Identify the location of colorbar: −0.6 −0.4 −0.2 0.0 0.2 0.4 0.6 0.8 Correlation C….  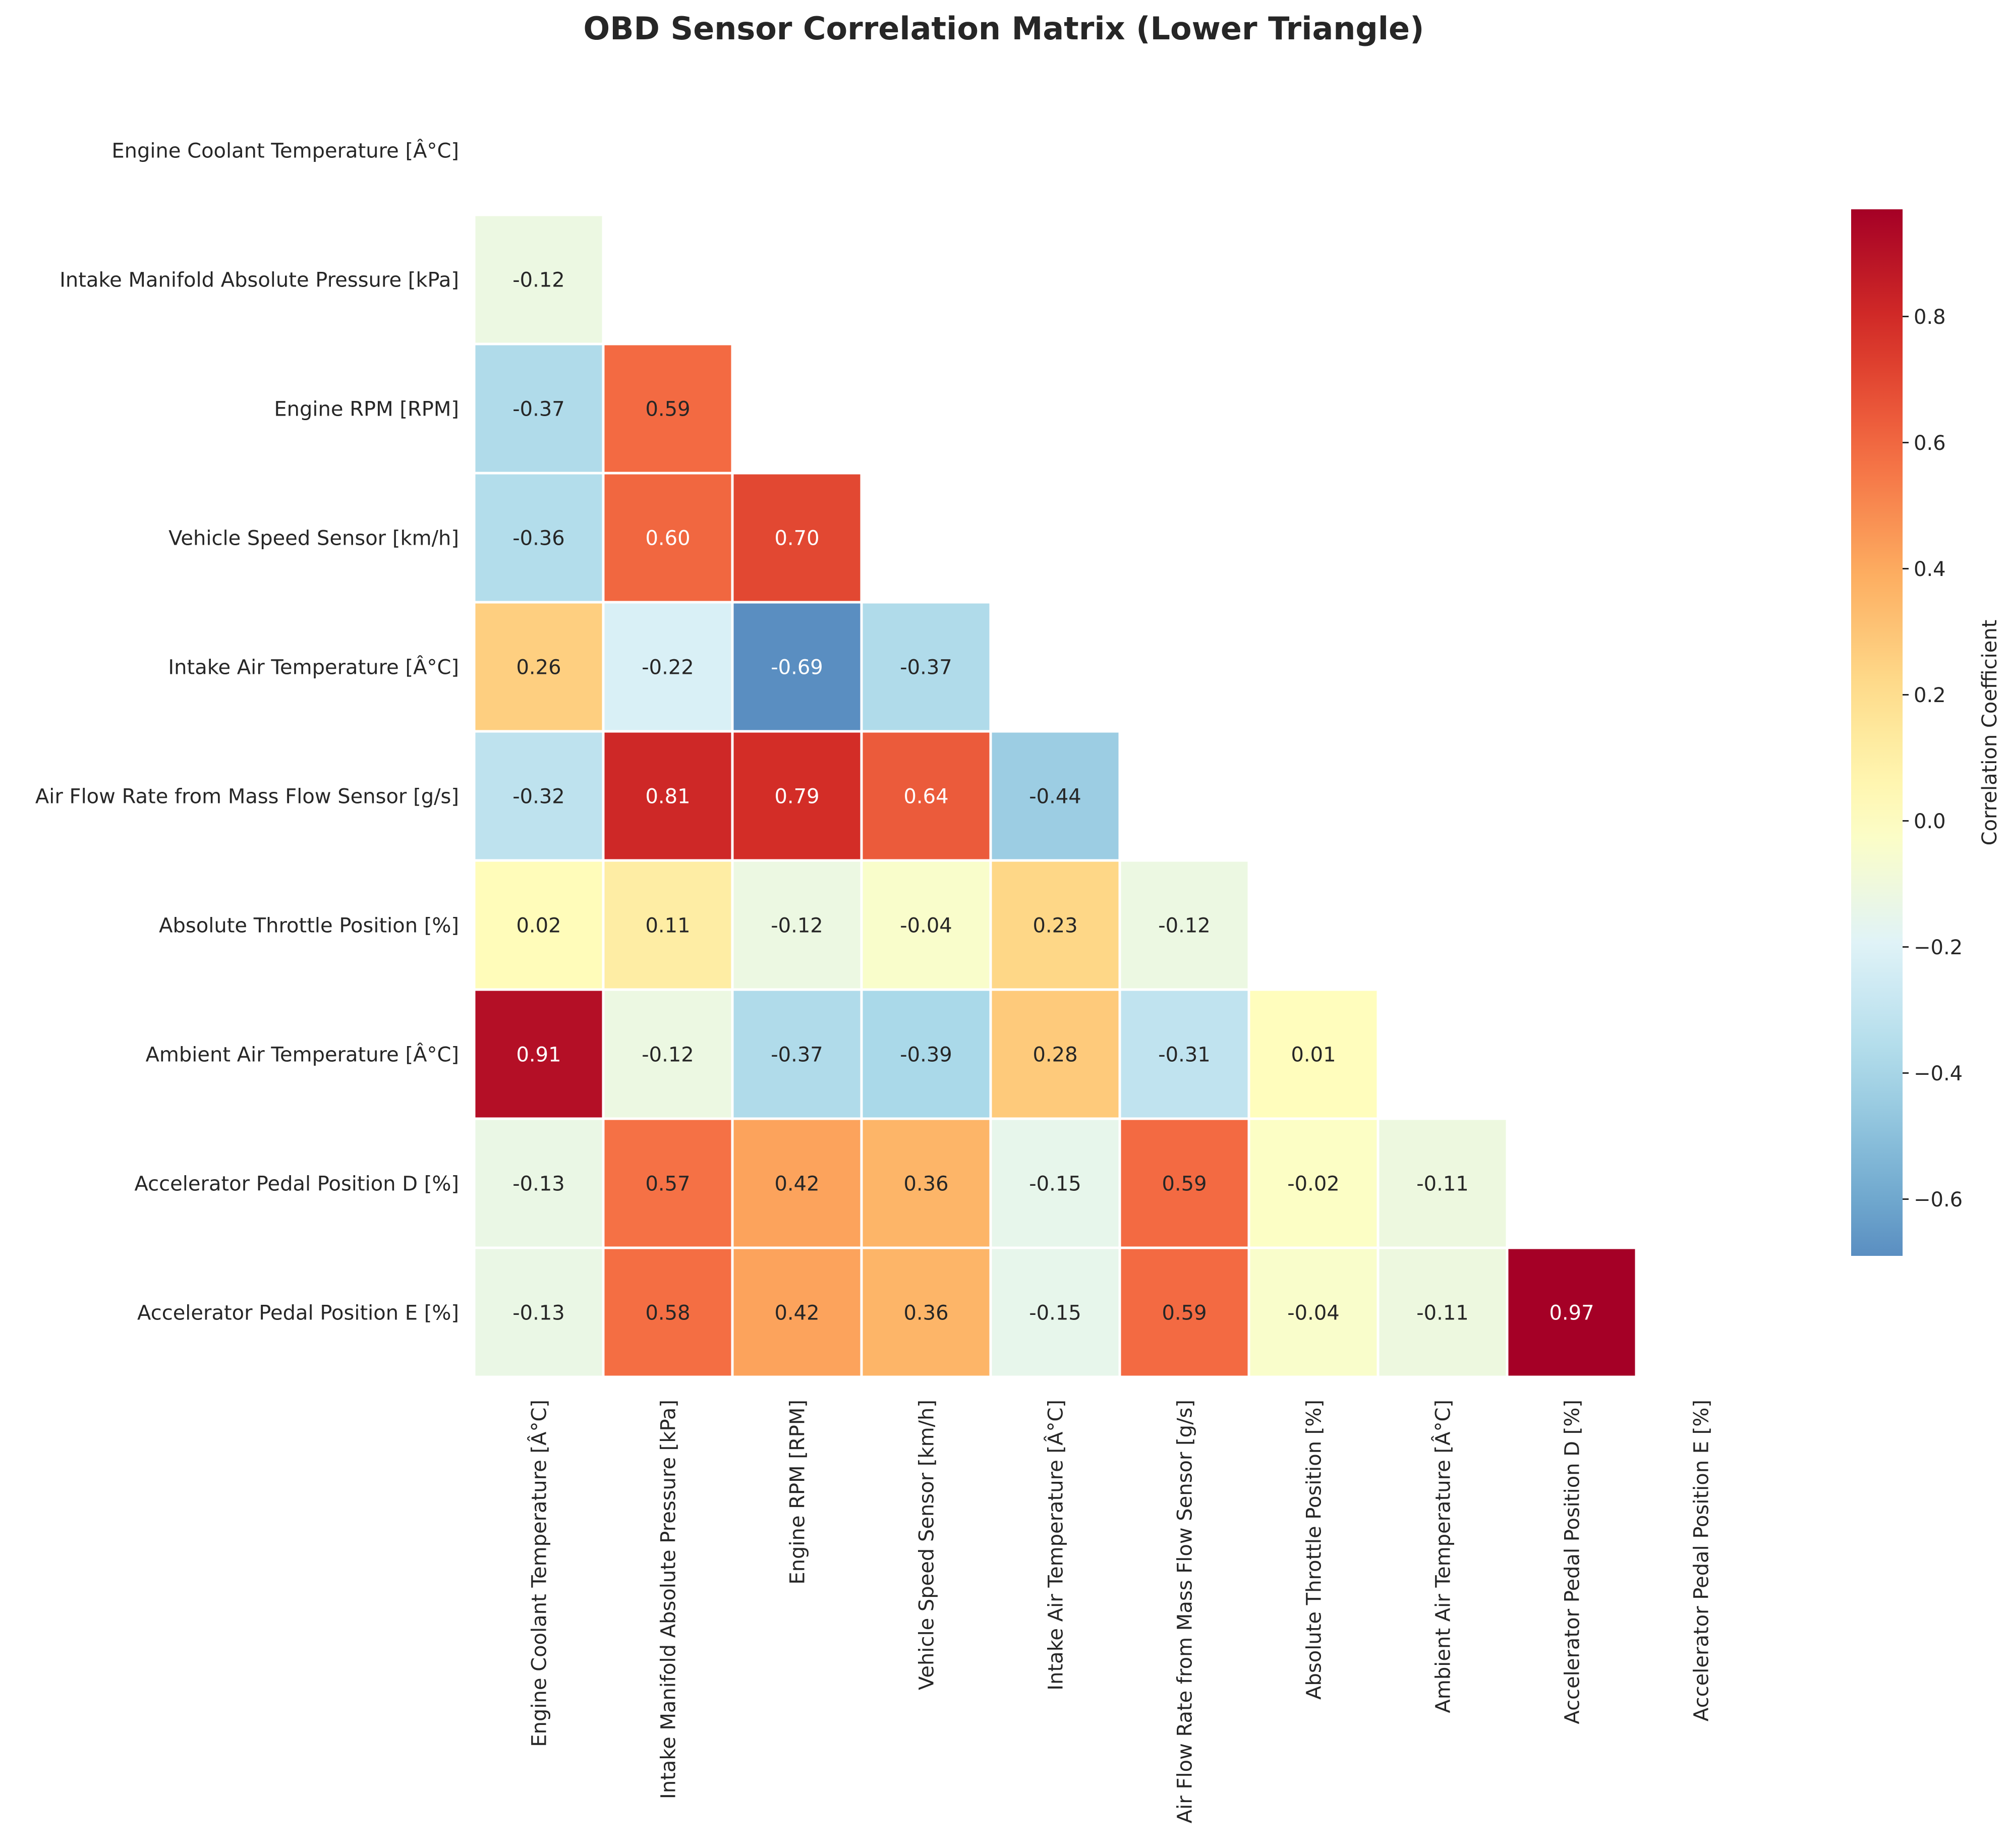
(1926, 732).